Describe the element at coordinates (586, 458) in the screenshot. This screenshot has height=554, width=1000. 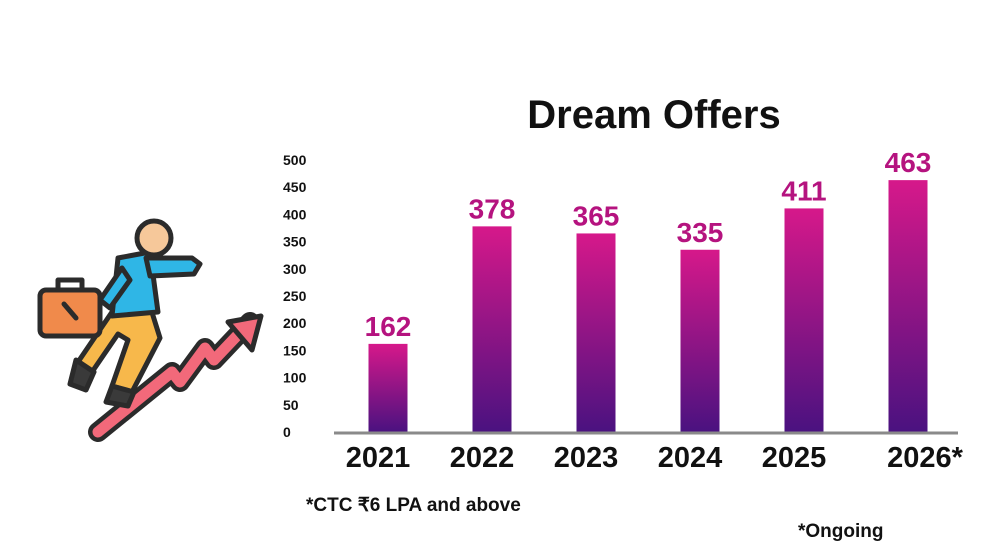
I see `x-tick-label: 2023` at that location.